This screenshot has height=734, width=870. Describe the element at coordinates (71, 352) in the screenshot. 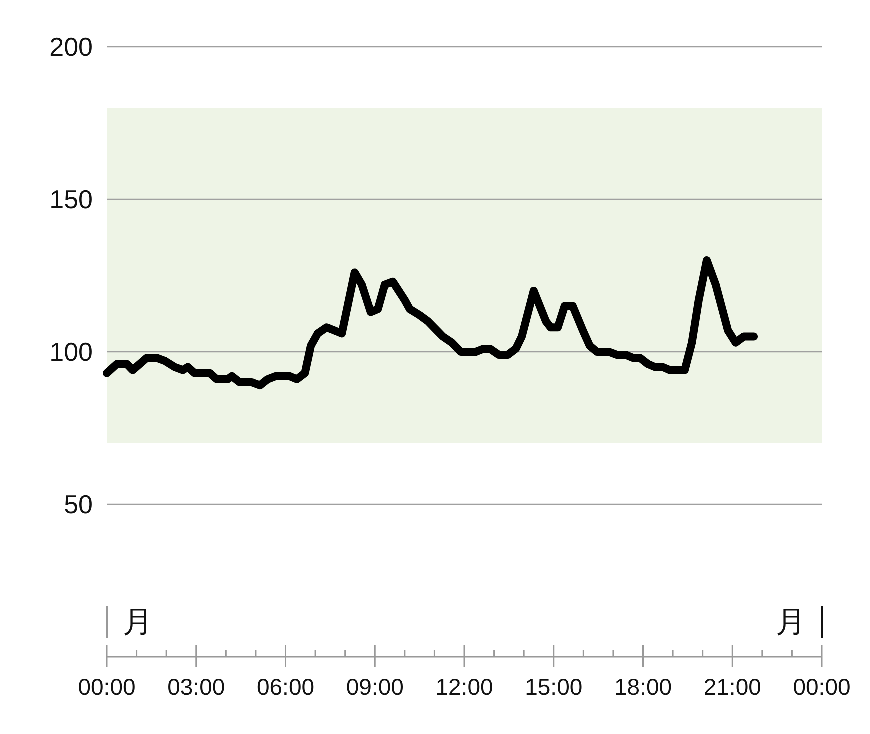

I see `y-tick-label: 100` at that location.